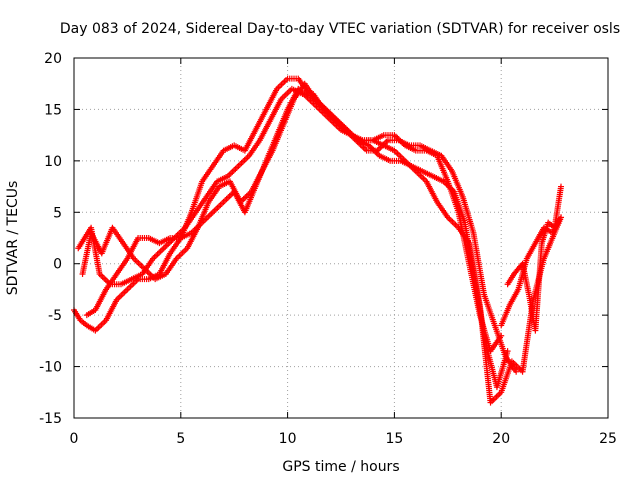 Image resolution: width=640 pixels, height=480 pixels. What do you see at coordinates (608, 439) in the screenshot?
I see `x-tick-label: 25` at bounding box center [608, 439].